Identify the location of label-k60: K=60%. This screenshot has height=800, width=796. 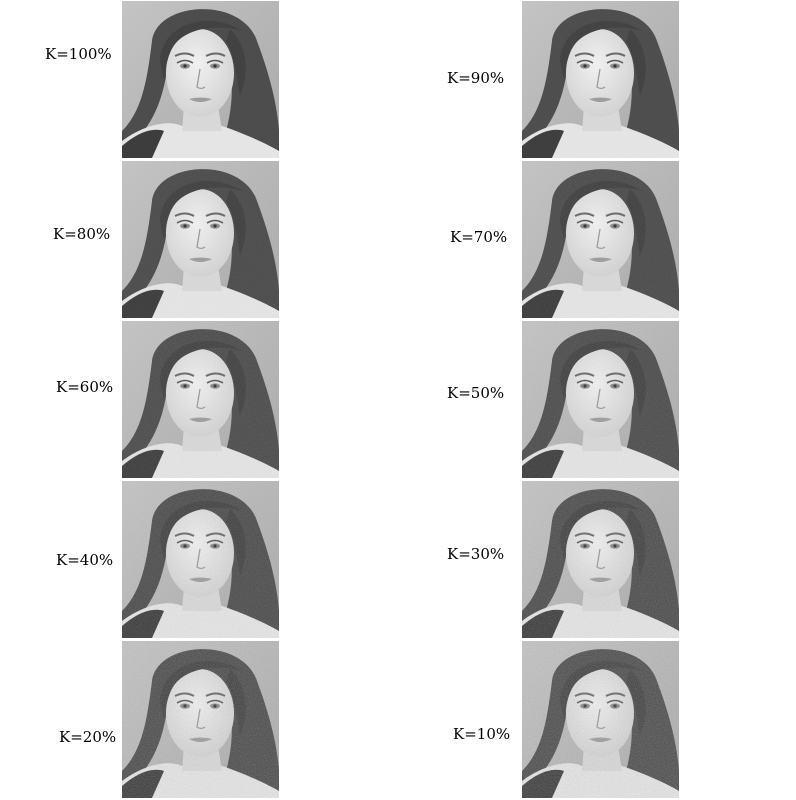
(85, 387).